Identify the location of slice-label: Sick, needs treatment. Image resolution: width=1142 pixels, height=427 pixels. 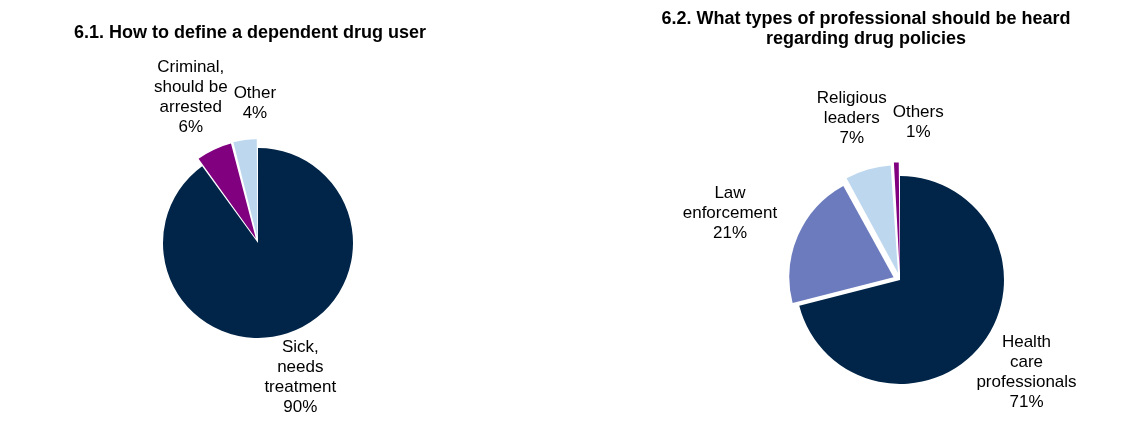
(300, 366).